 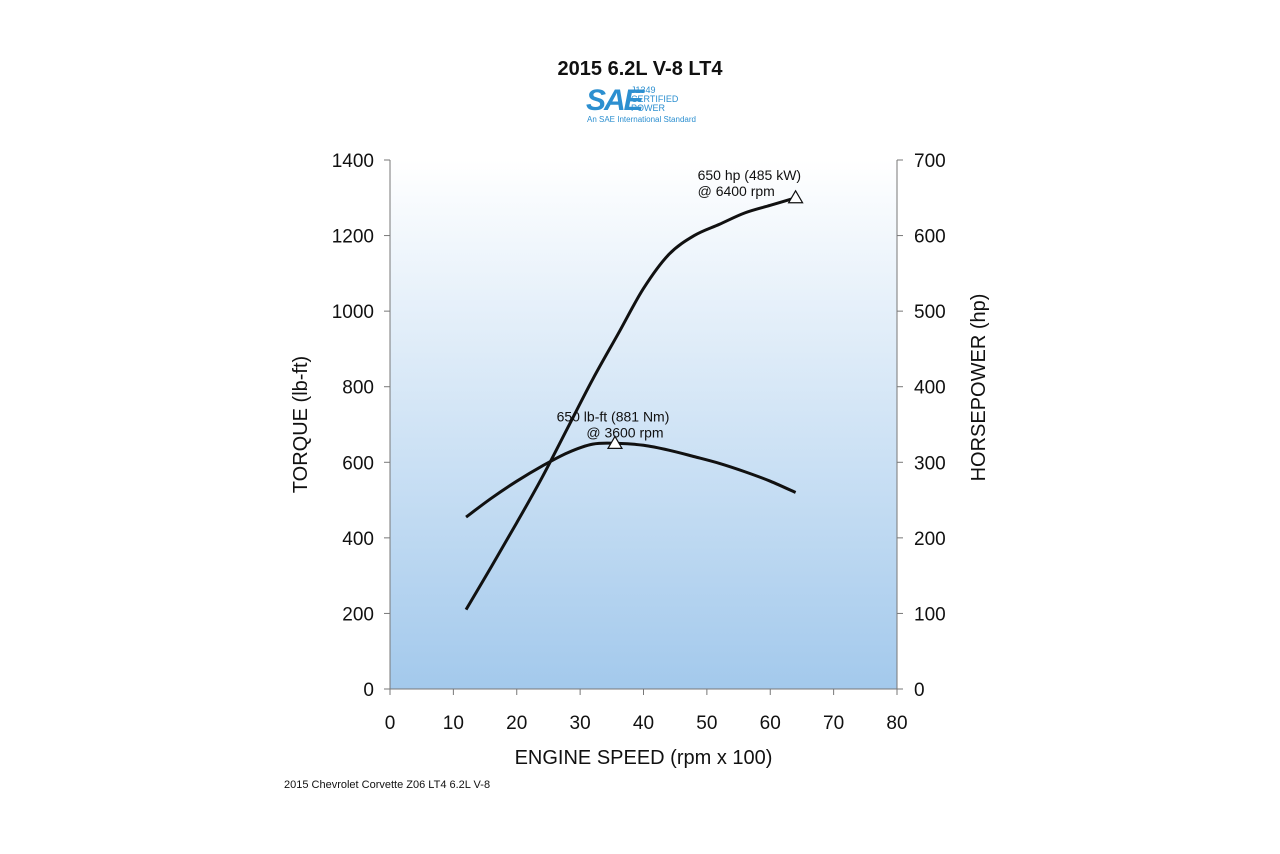 I want to click on sae-line1: J1349, so click(x=643, y=90).